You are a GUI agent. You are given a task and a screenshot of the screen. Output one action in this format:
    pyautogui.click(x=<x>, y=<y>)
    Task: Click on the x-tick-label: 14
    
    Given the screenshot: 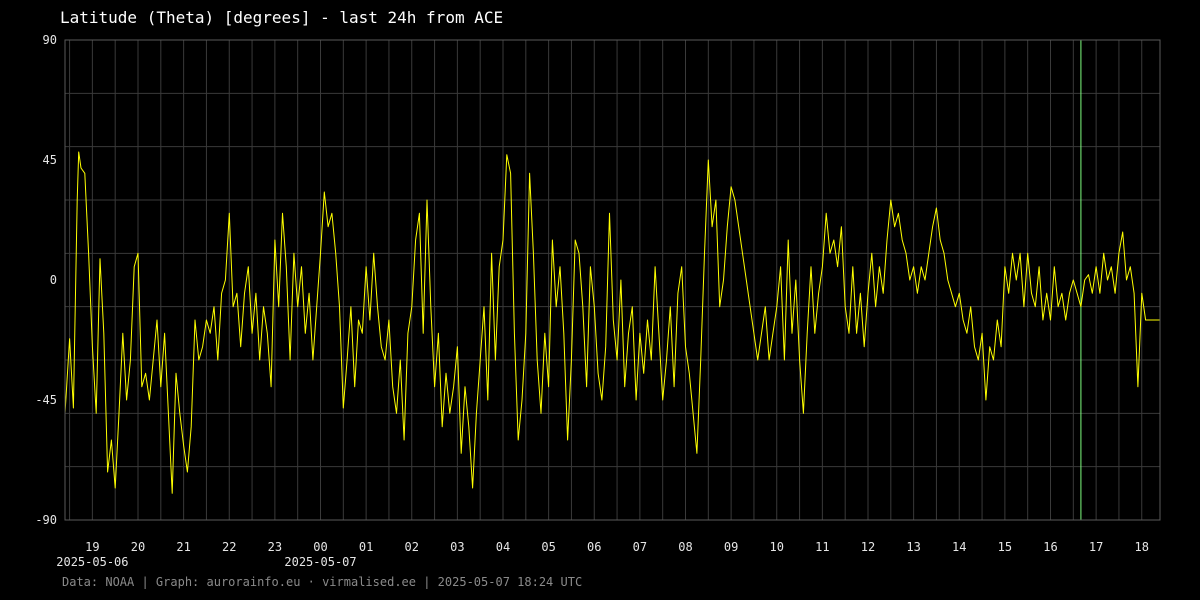 What is the action you would take?
    pyautogui.click(x=959, y=547)
    